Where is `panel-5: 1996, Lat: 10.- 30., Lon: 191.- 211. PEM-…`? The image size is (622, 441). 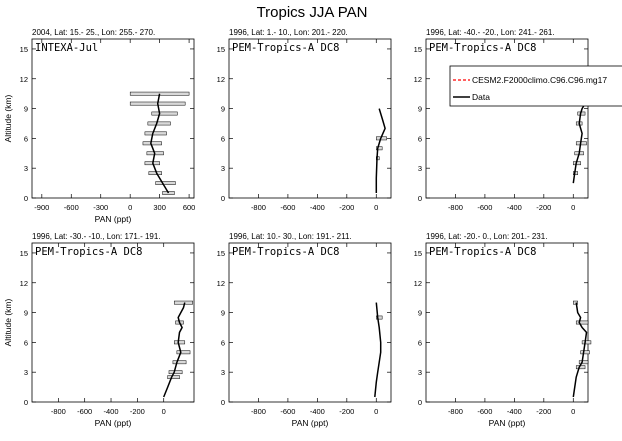 panel-5: 1996, Lat: 10.- 30., Lon: 191.- 211. PEM-… is located at coordinates (304, 330).